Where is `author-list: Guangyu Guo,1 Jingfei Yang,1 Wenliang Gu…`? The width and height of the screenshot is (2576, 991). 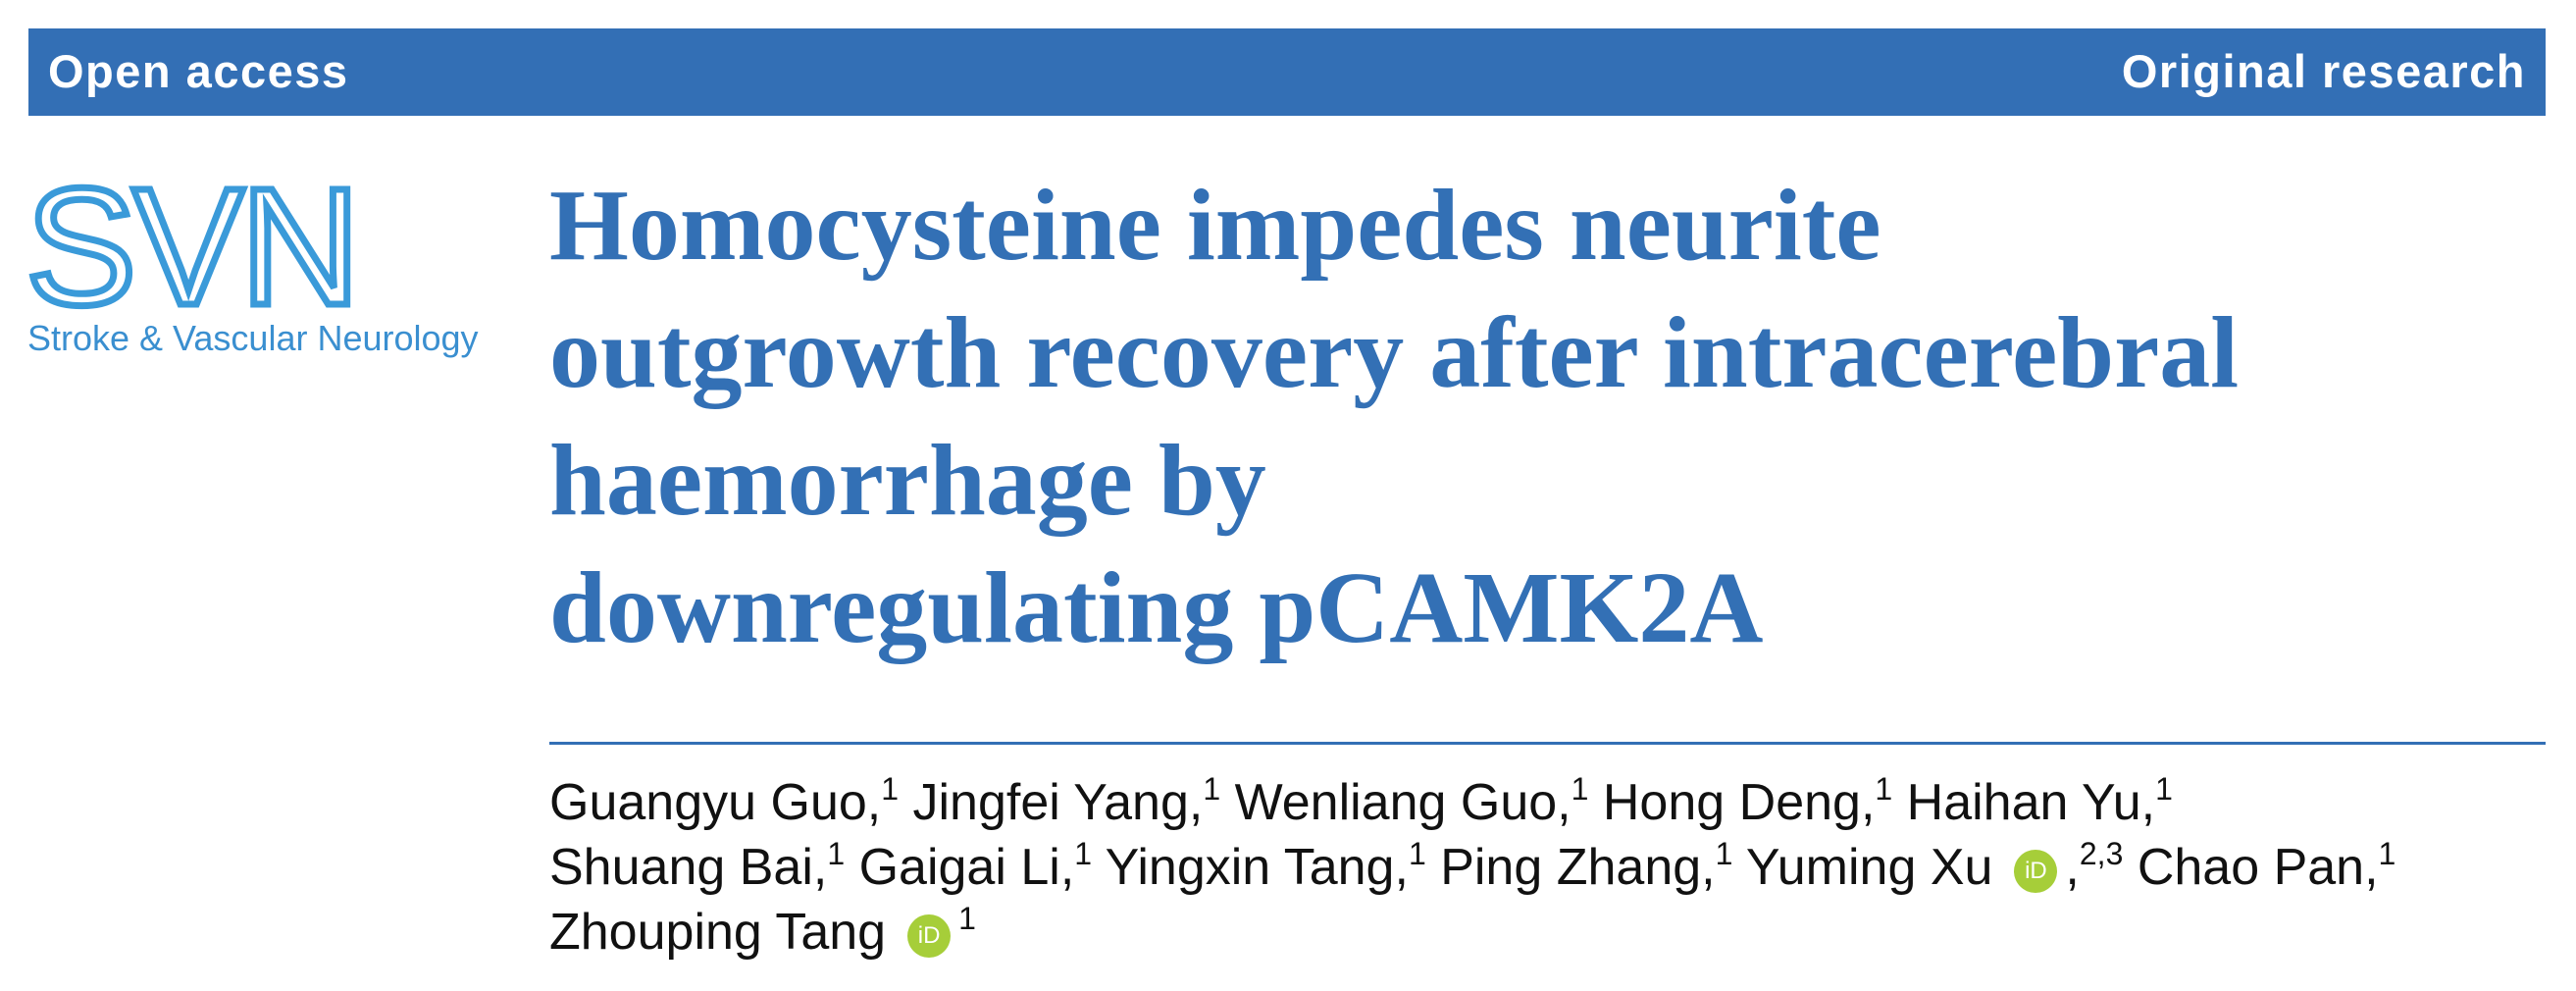
author-list: Guangyu Guo,1 Jingfei Yang,1 Wenliang Gu… is located at coordinates (1472, 867).